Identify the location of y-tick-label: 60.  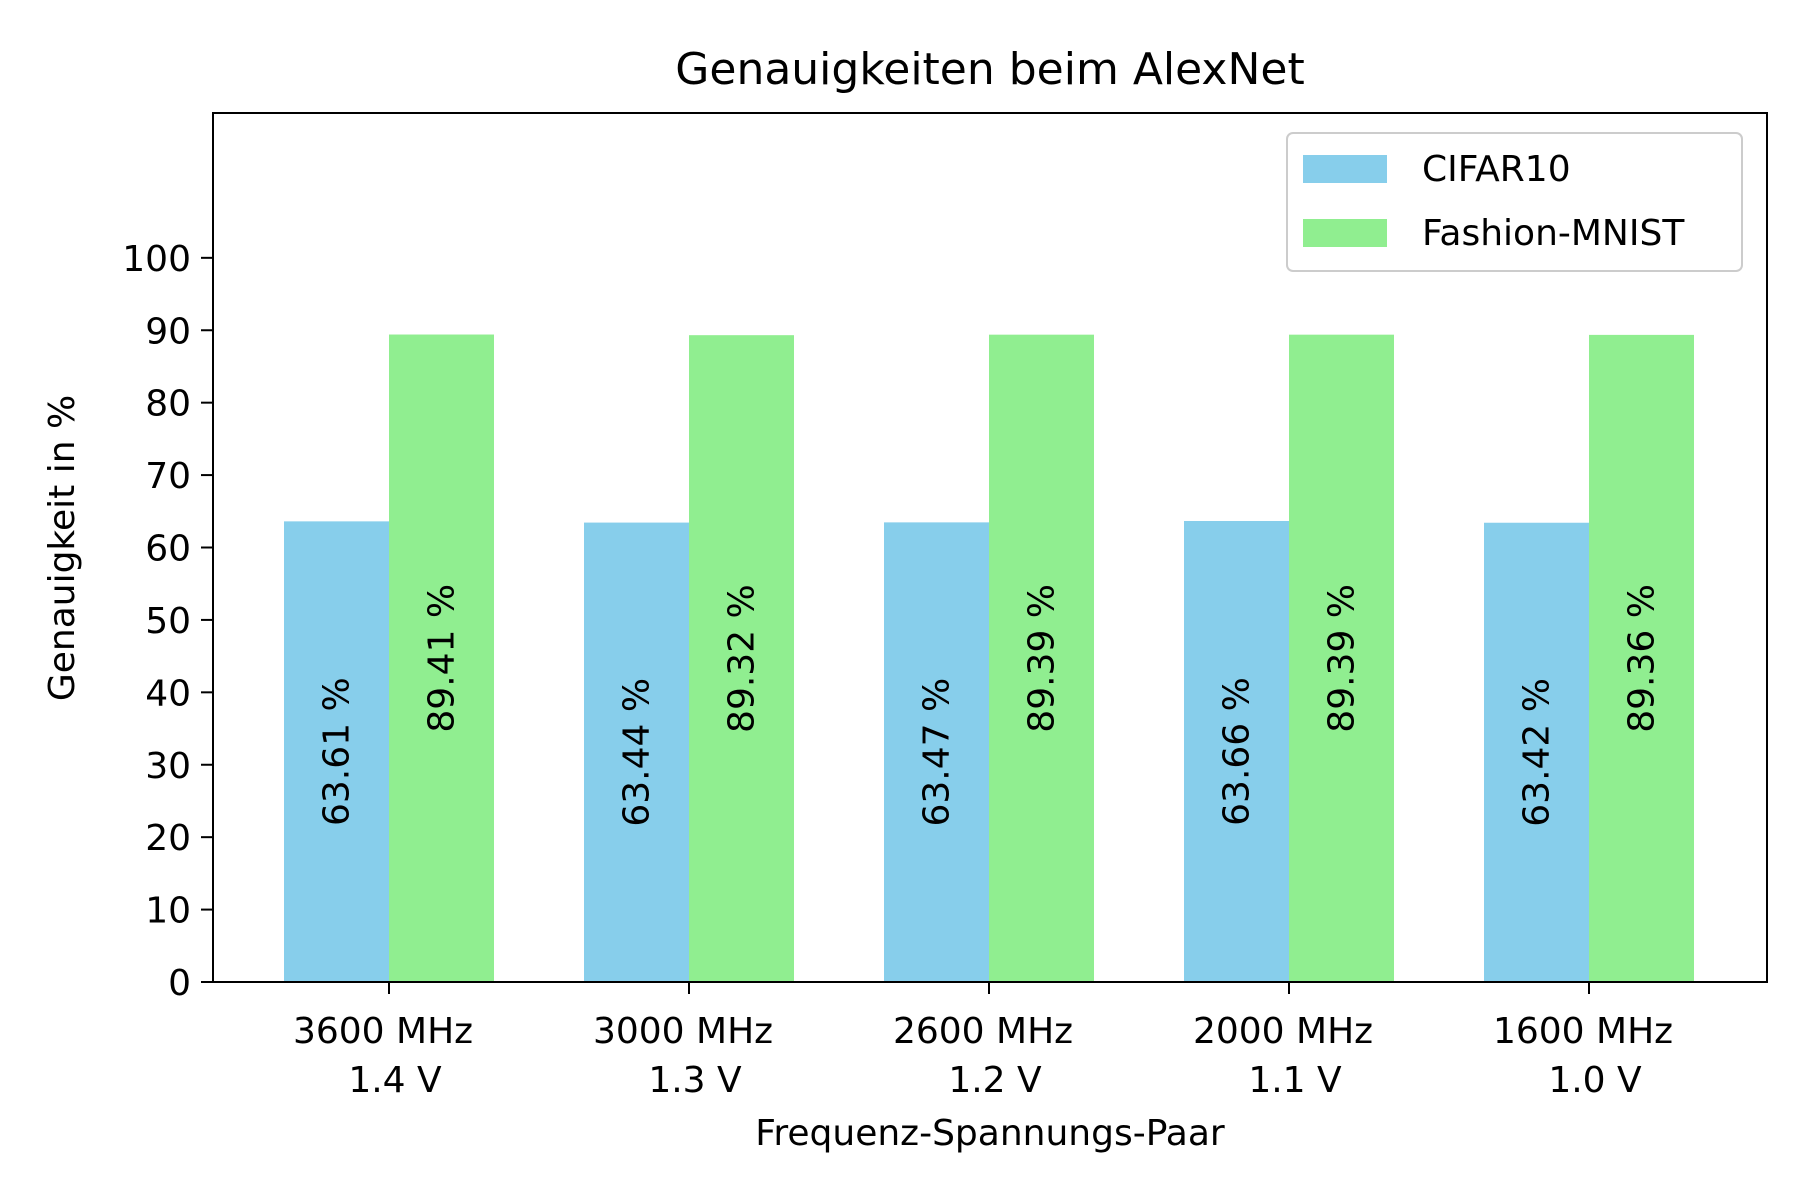
(168, 549).